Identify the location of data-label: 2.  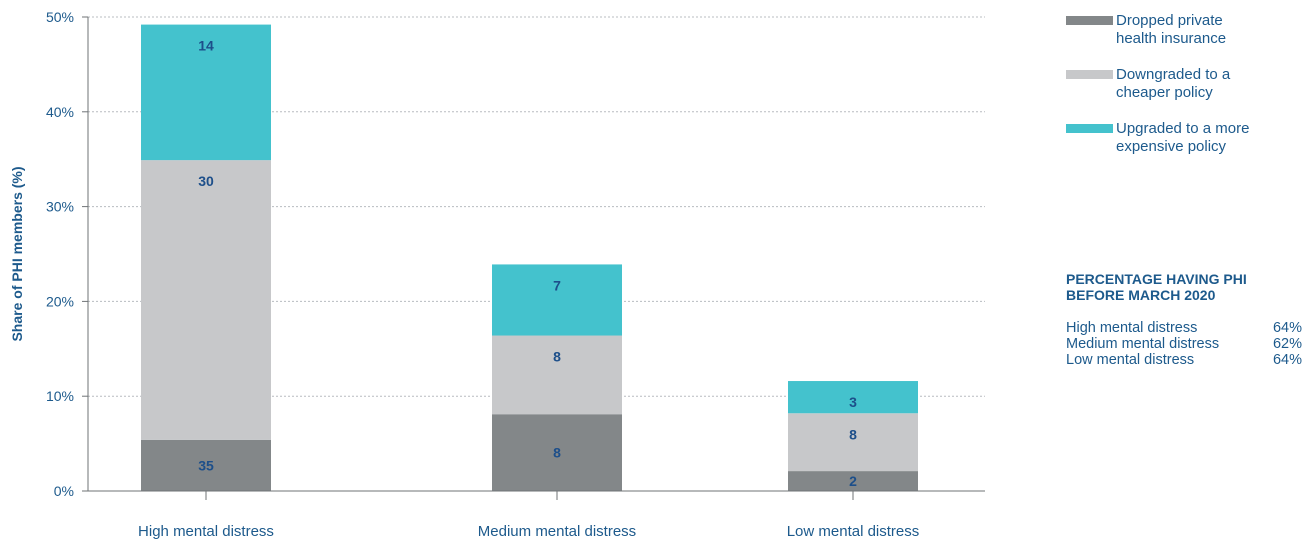
(853, 481).